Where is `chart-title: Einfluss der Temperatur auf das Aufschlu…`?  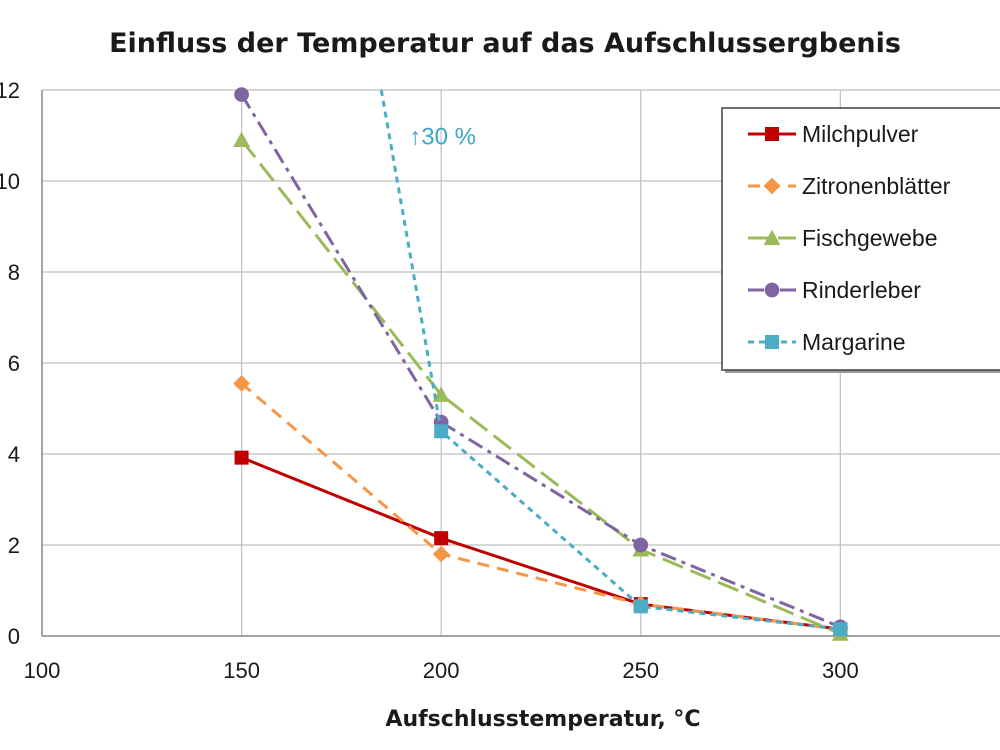
chart-title: Einfluss der Temperatur auf das Aufschlu… is located at coordinates (505, 43).